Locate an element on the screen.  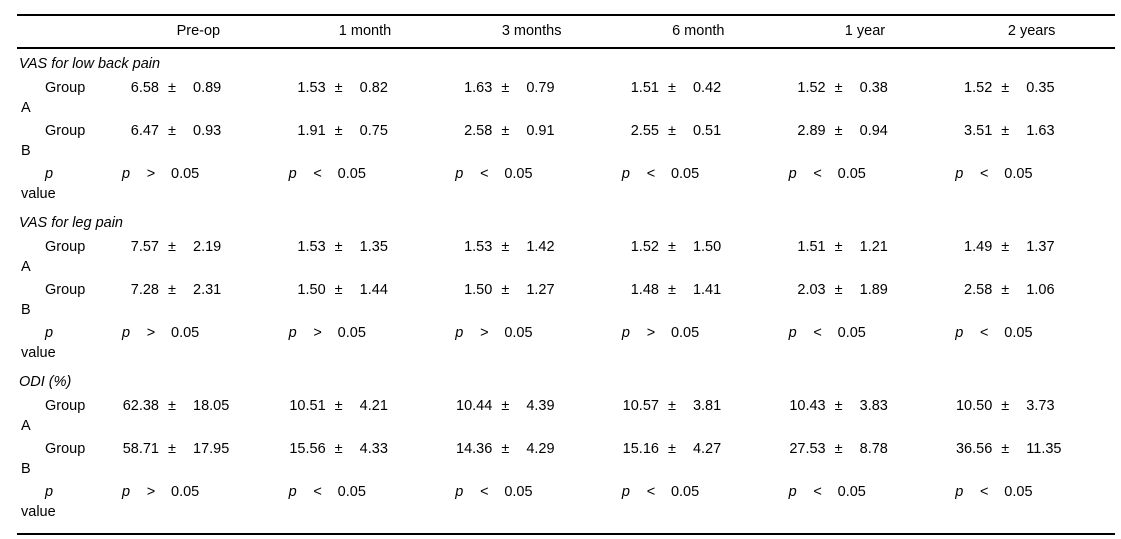
sd-value: 1.42 is located at coordinates (540, 247).